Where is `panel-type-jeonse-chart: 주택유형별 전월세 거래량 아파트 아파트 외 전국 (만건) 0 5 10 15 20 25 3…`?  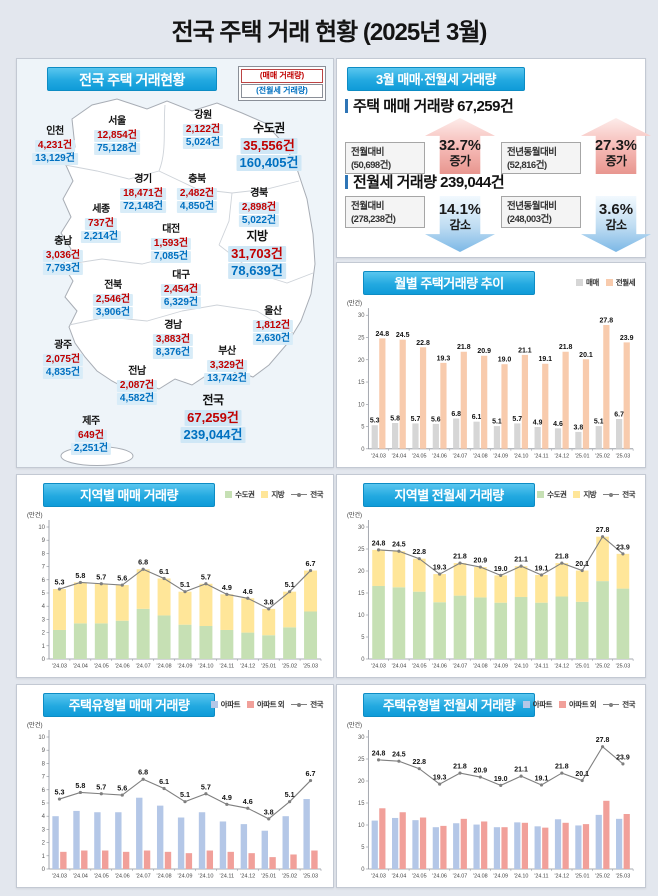
panel-type-jeonse-chart: 주택유형별 전월세 거래량 아파트 아파트 외 전국 (만건) 0 5 10 15 20 25 3… is located at coordinates (491, 786).